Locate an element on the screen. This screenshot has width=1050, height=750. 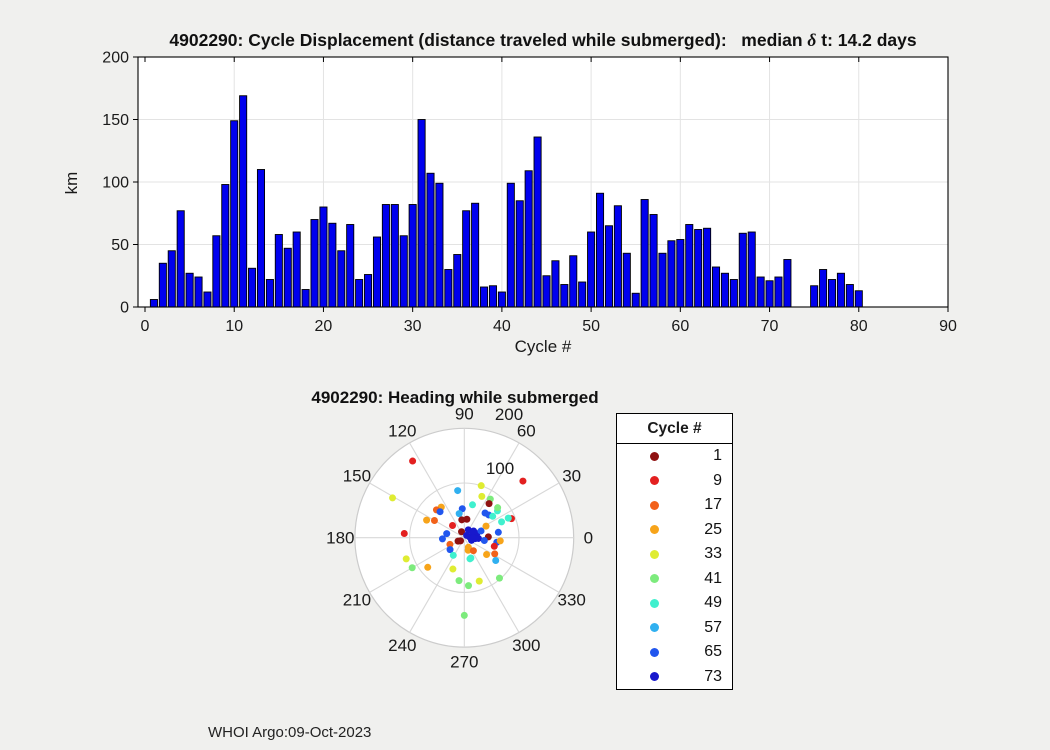
legend-entry-label: 41 is located at coordinates (713, 578).